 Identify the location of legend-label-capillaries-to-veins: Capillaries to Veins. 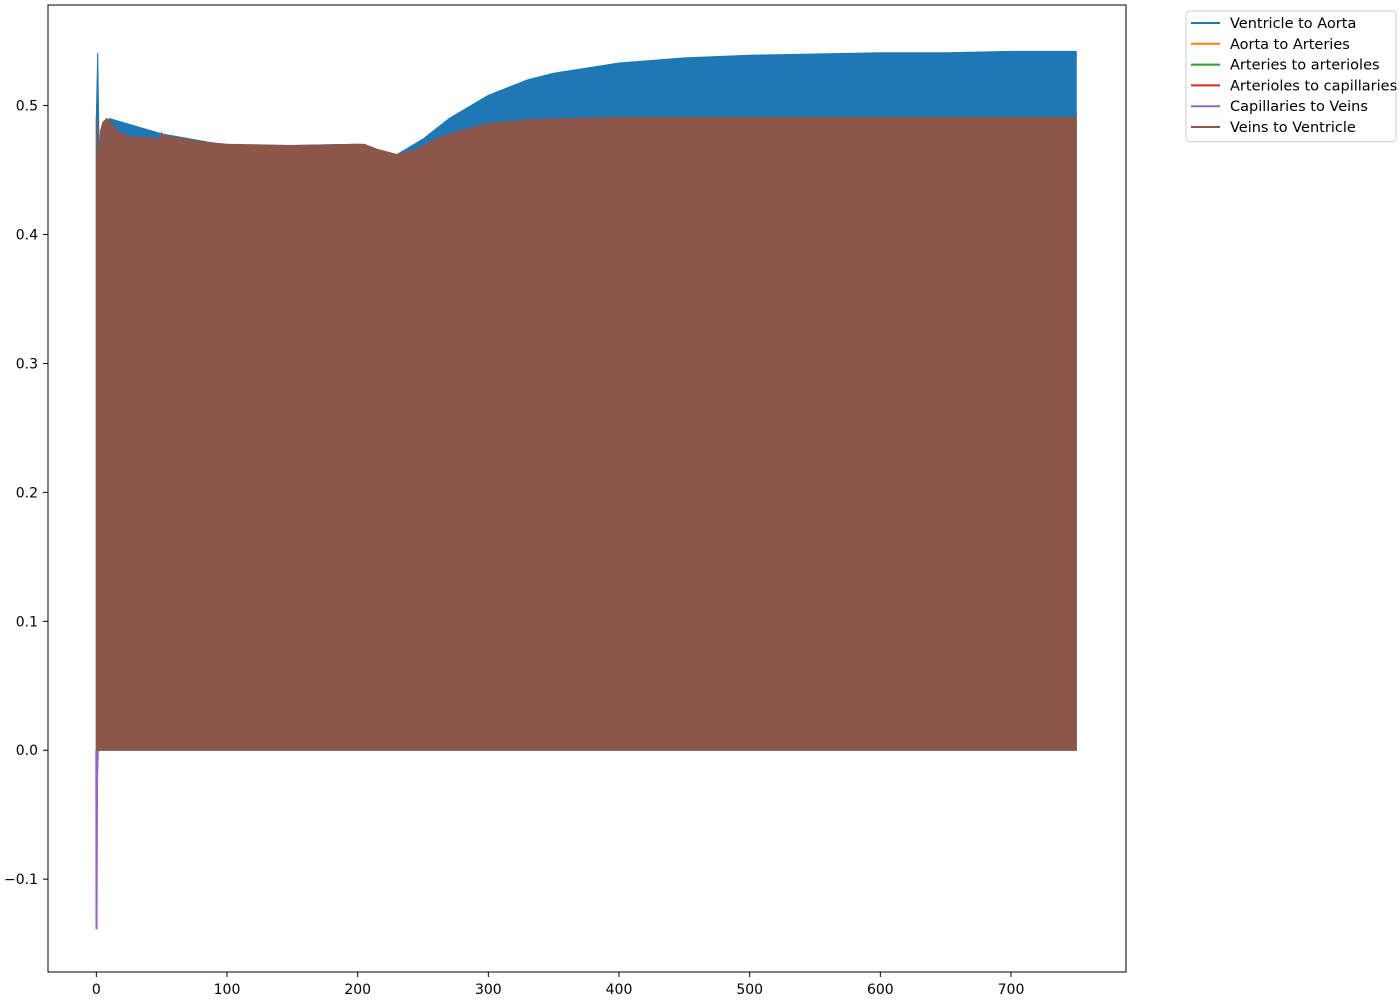
(1299, 107).